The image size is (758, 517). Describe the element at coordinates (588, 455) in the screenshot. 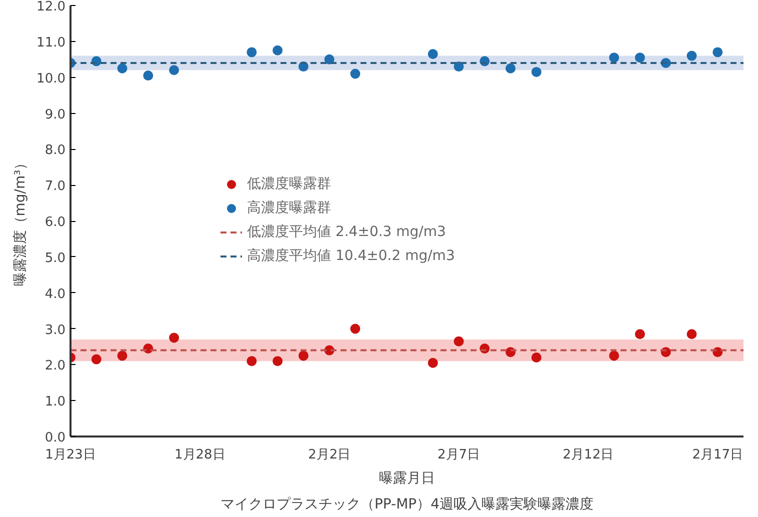

I see `x-tick-label: 2月12日` at that location.